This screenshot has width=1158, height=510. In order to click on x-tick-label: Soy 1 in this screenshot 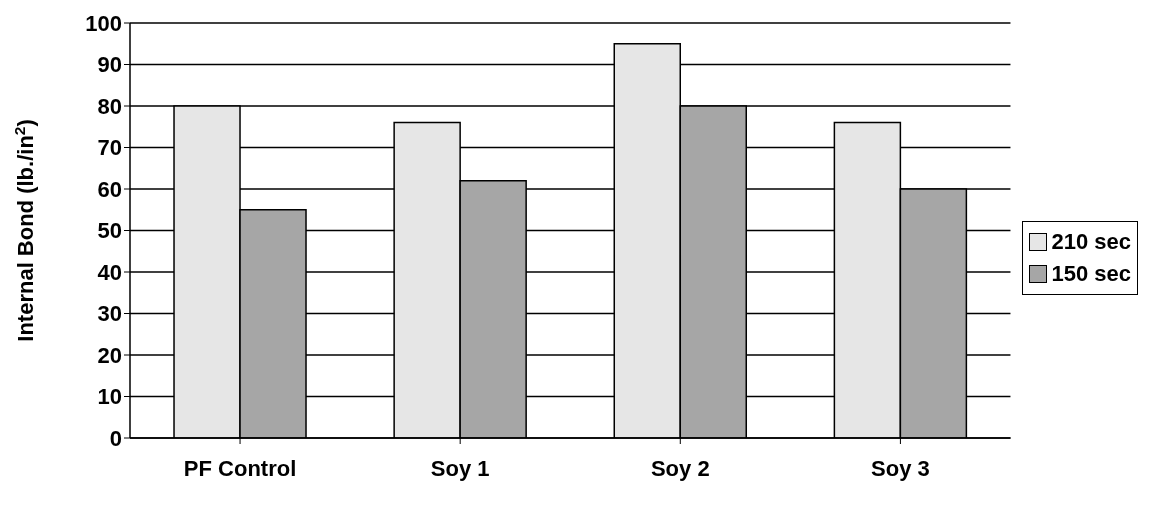, I will do `click(460, 468)`.